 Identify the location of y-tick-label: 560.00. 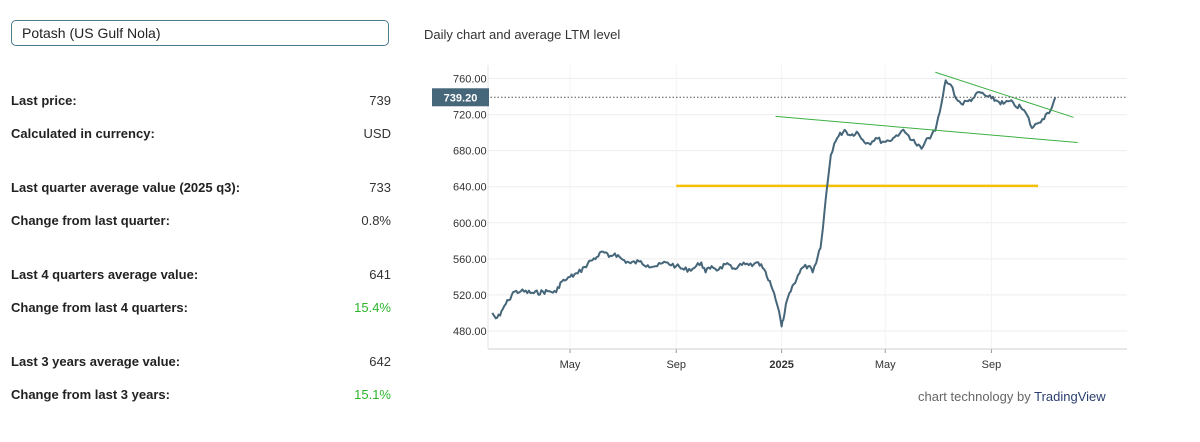
(470, 260).